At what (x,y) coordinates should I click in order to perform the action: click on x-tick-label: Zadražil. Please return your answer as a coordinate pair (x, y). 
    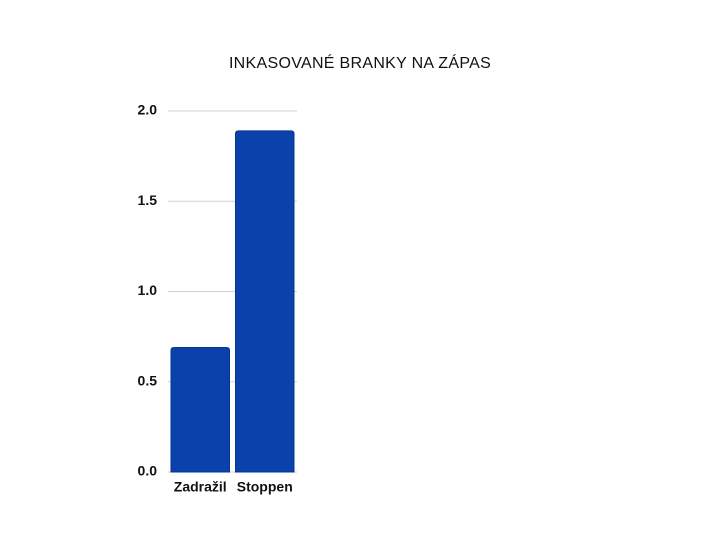
    Looking at the image, I should click on (200, 487).